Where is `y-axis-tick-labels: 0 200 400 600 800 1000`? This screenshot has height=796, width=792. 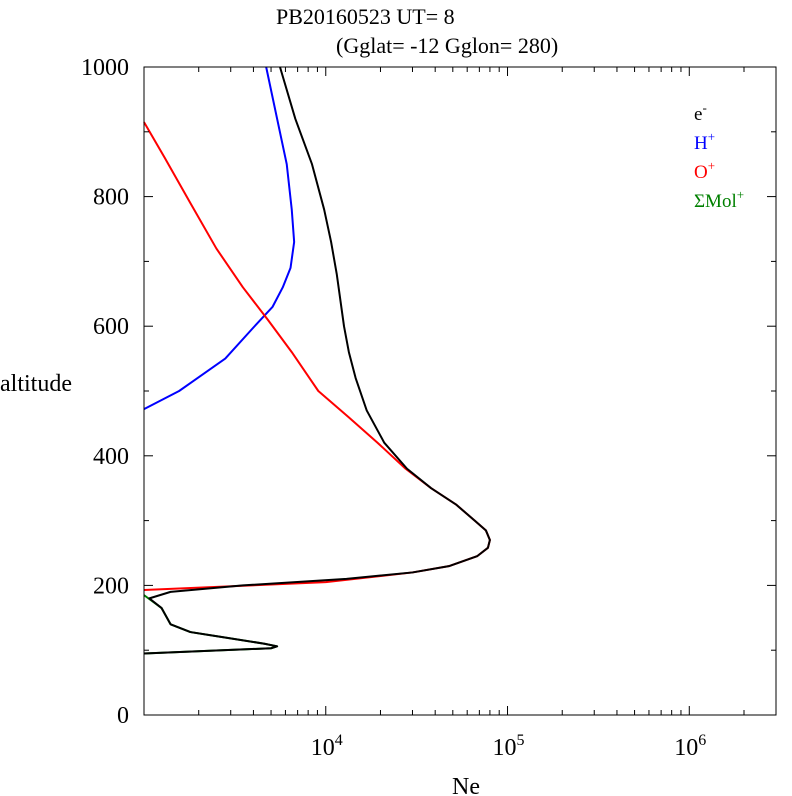 y-axis-tick-labels: 0 200 400 600 800 1000 is located at coordinates (105, 392).